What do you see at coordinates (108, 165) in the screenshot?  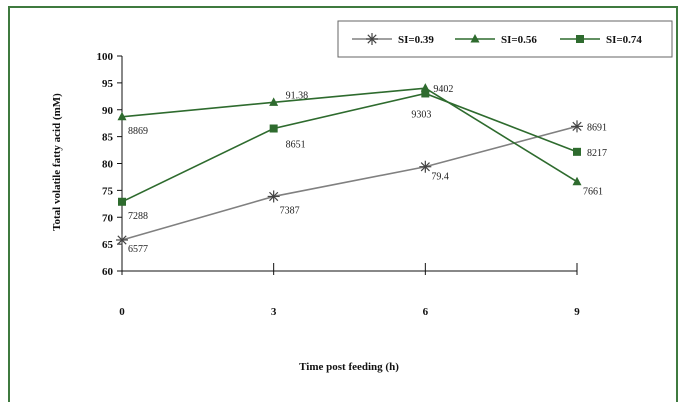 I see `y-tick-label: 80` at bounding box center [108, 165].